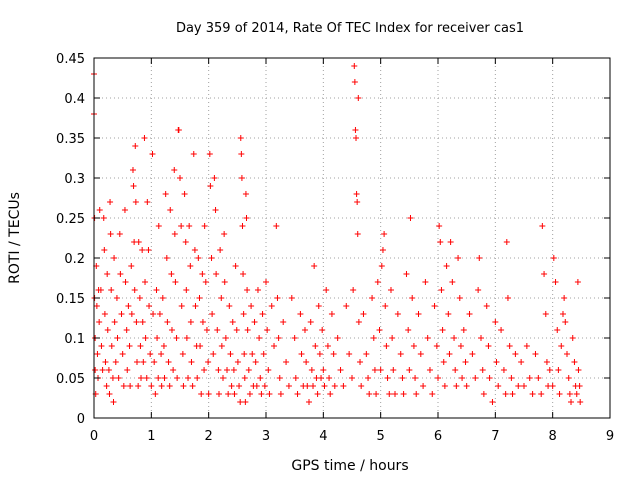 The height and width of the screenshot is (480, 640). I want to click on x-tick-label: 2, so click(209, 436).